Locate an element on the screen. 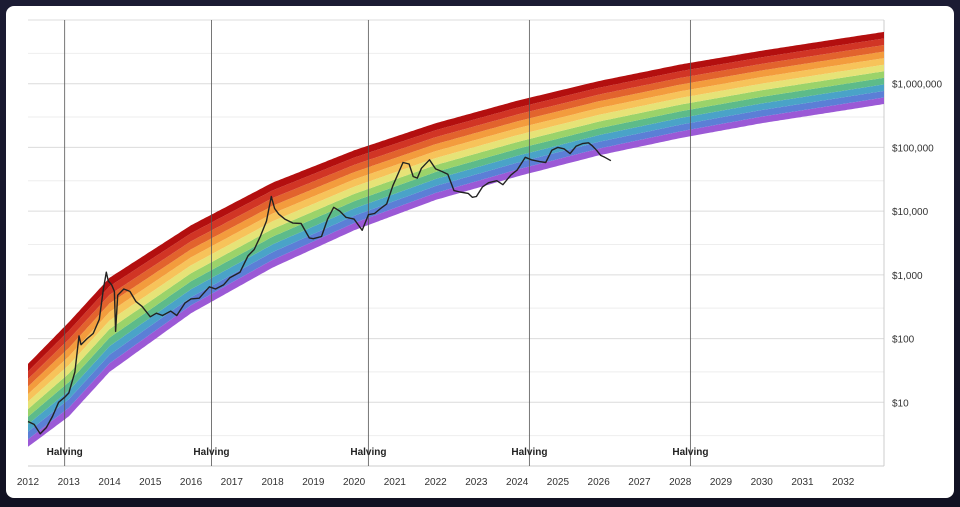  x-tick-label: 2017 is located at coordinates (232, 482).